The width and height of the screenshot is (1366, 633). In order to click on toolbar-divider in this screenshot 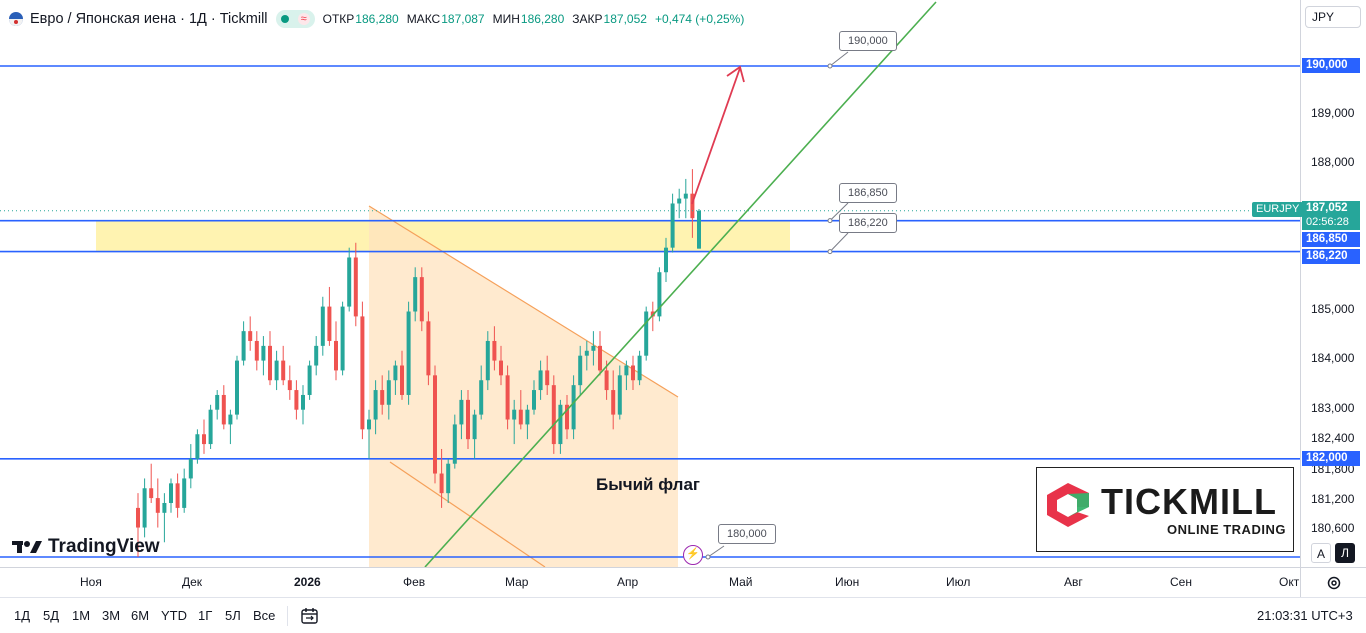, I will do `click(287, 616)`.